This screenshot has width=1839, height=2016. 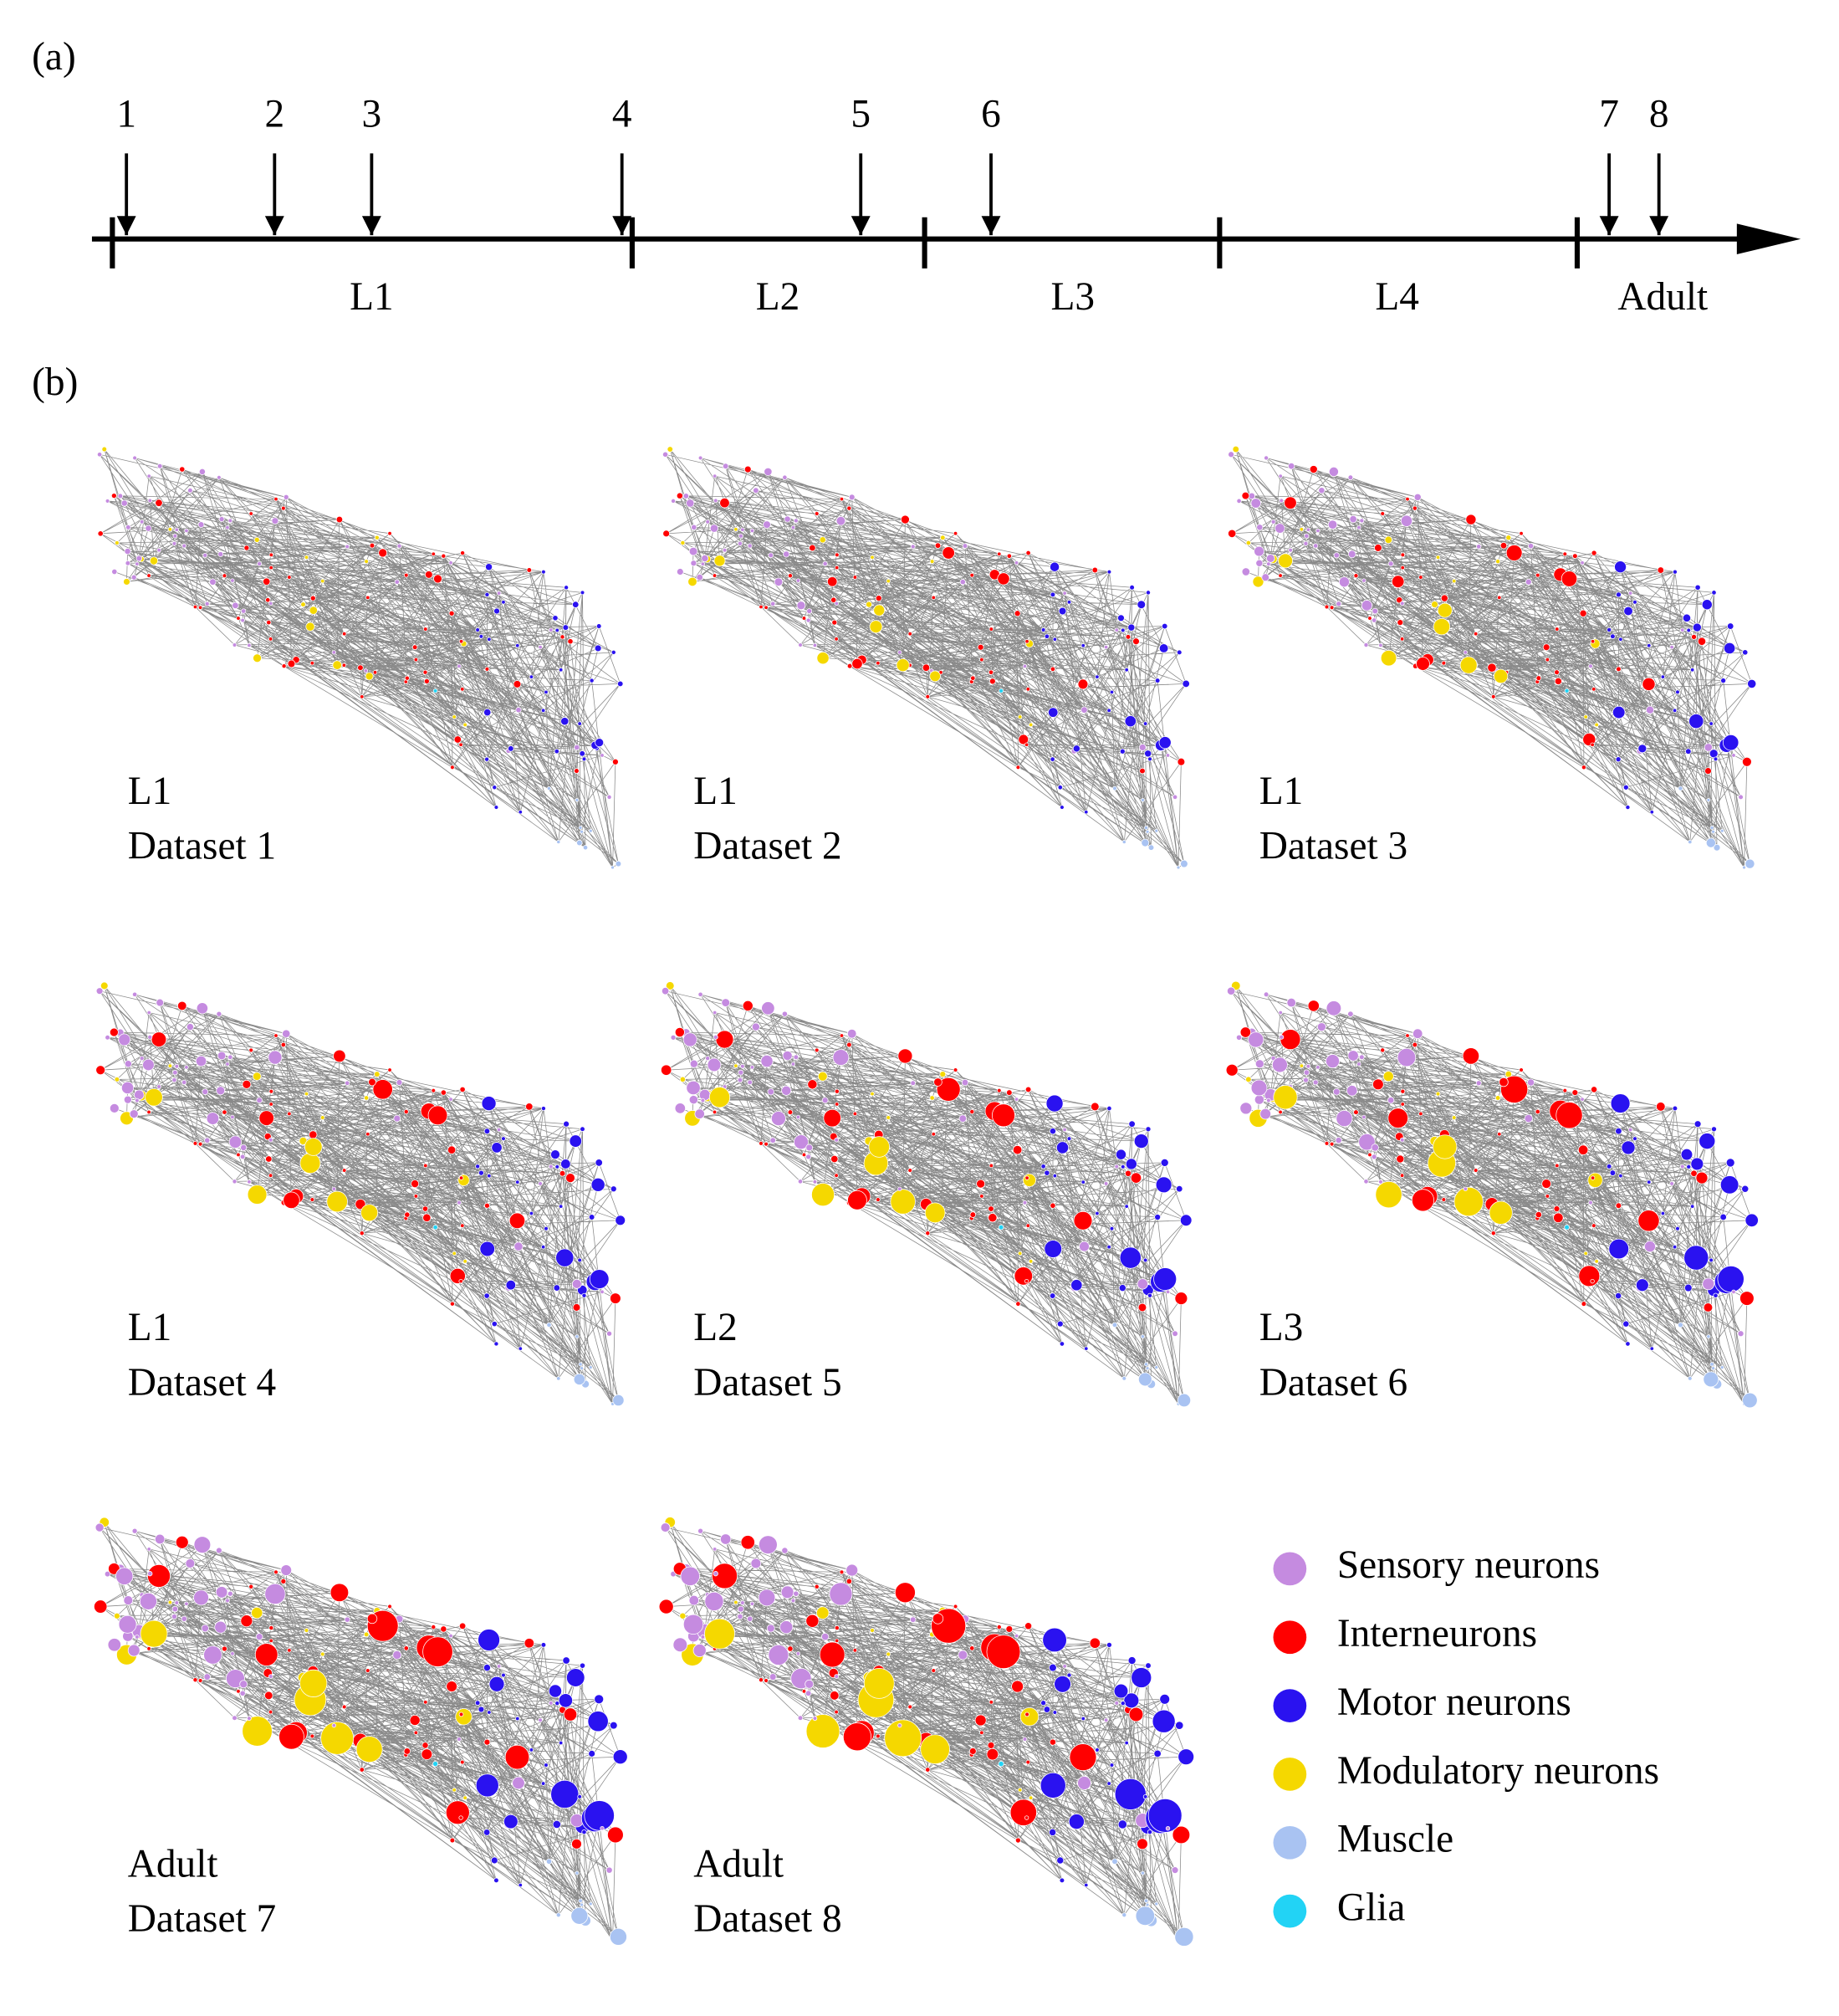 What do you see at coordinates (767, 846) in the screenshot?
I see `dataset-name: Dataset 2` at bounding box center [767, 846].